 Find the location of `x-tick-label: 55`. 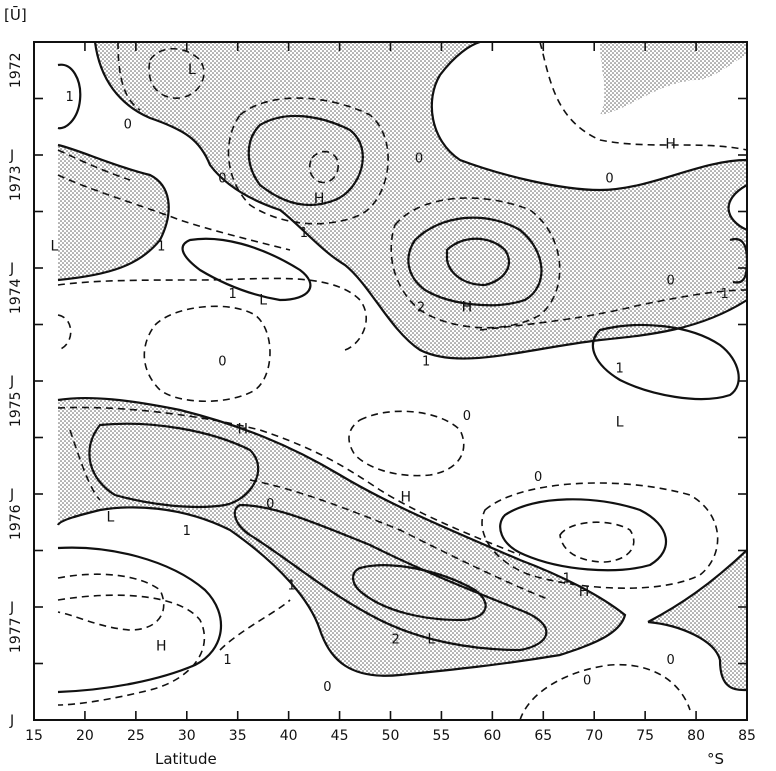

x-tick-label: 55 is located at coordinates (442, 736).